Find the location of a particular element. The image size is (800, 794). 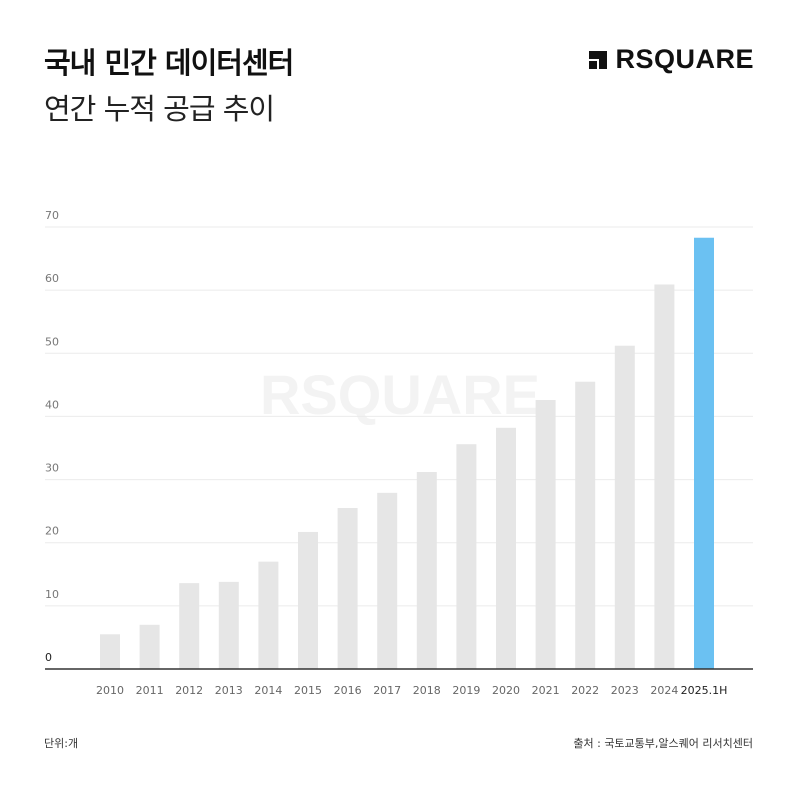

x-tick-label: 2024 is located at coordinates (664, 690).